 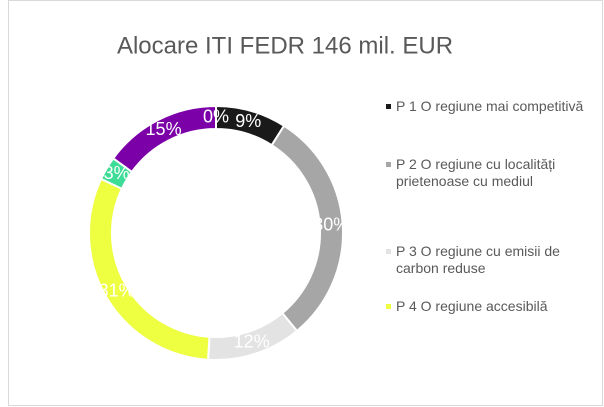 What do you see at coordinates (285, 45) in the screenshot?
I see `chart-title: Alocare ITI FEDR 146 mil. EUR` at bounding box center [285, 45].